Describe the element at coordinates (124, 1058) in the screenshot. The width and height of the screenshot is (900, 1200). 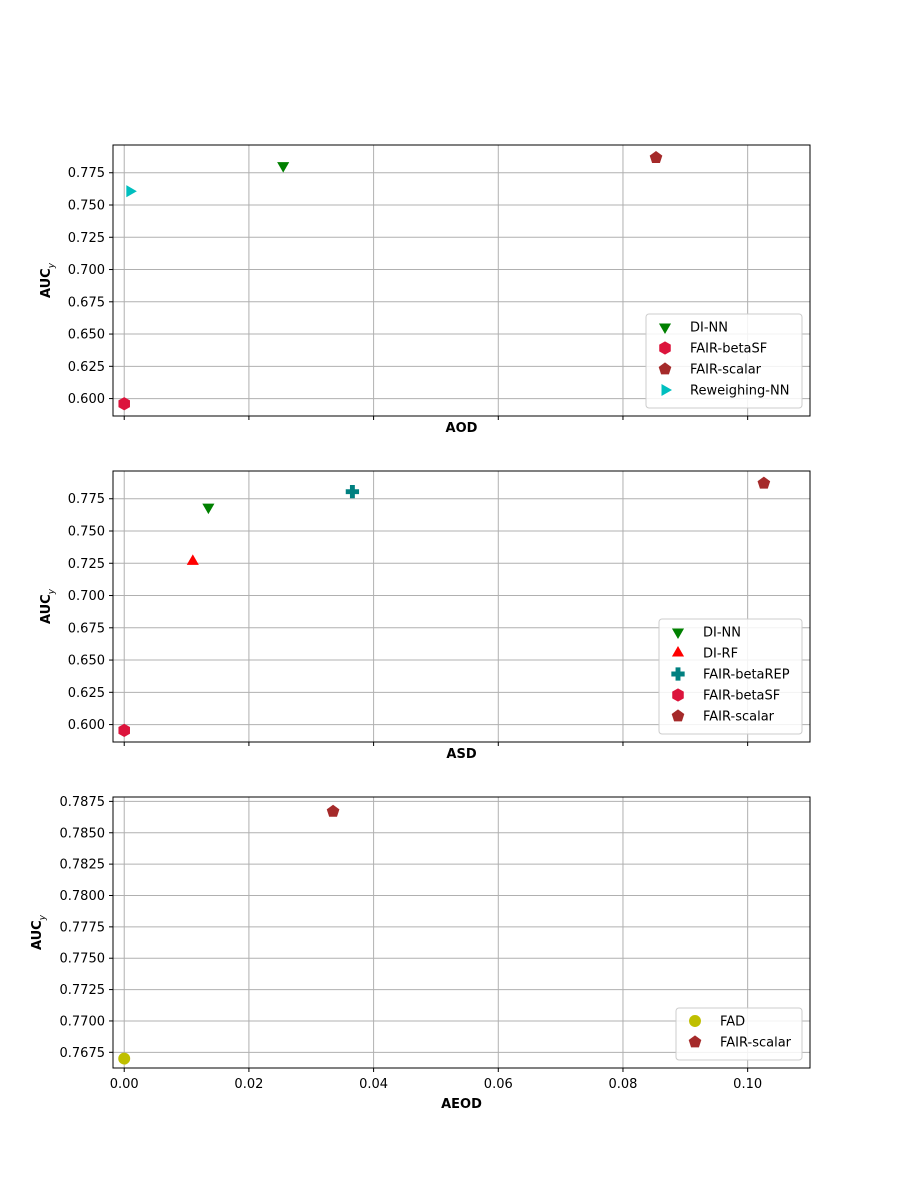
I see `data-point-fad` at that location.